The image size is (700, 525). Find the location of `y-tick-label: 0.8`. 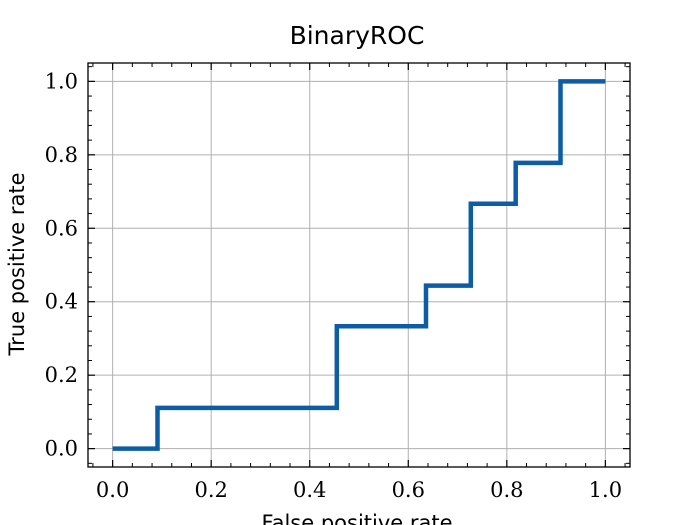

y-tick-label: 0.8 is located at coordinates (61, 155).